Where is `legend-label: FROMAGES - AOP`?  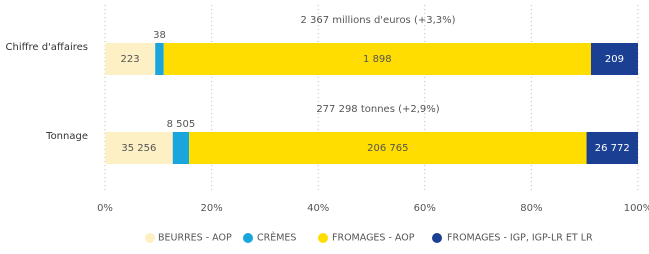
legend-label: FROMAGES - AOP is located at coordinates (373, 238).